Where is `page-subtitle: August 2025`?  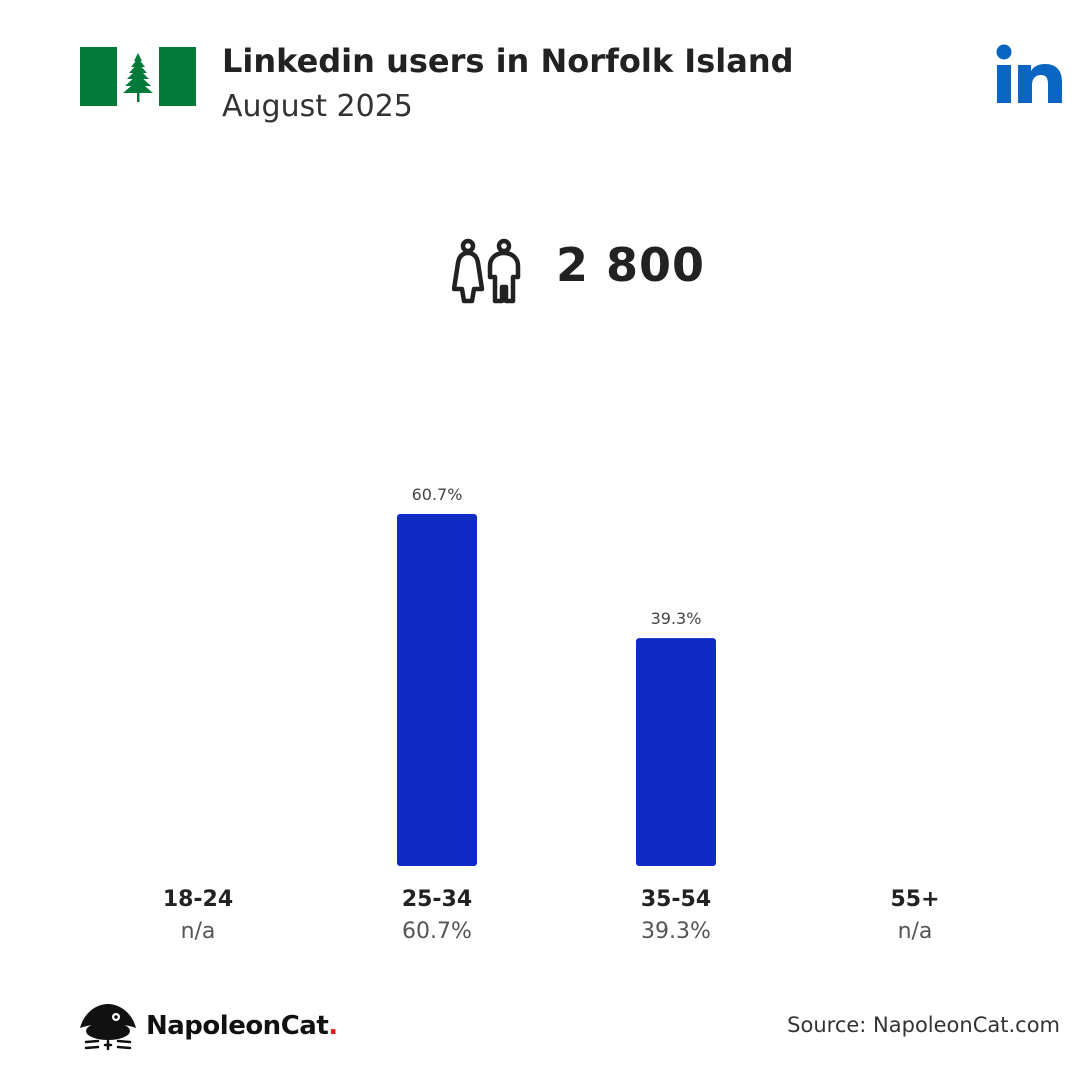
page-subtitle: August 2025 is located at coordinates (317, 106).